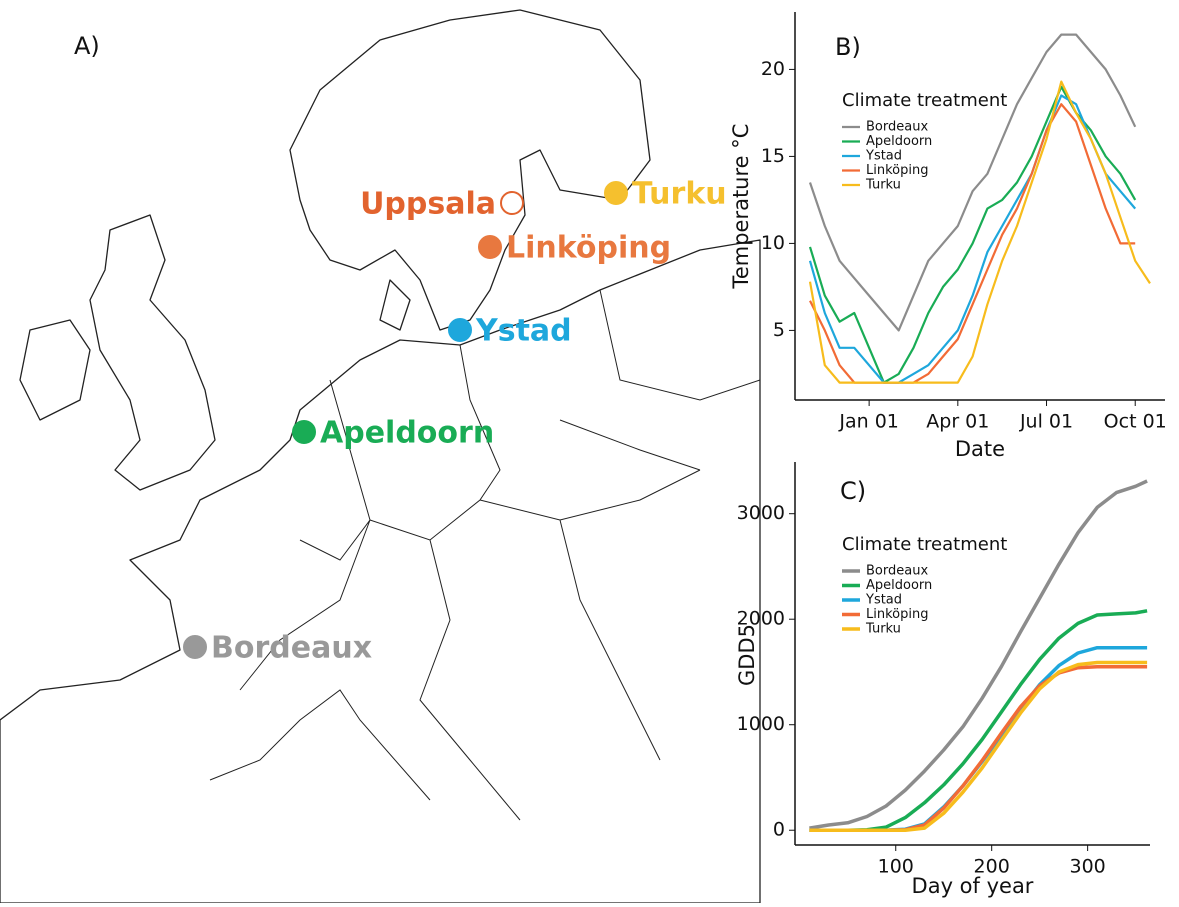 This screenshot has height=907, width=1179. I want to click on site-label: Ystad, so click(523, 331).